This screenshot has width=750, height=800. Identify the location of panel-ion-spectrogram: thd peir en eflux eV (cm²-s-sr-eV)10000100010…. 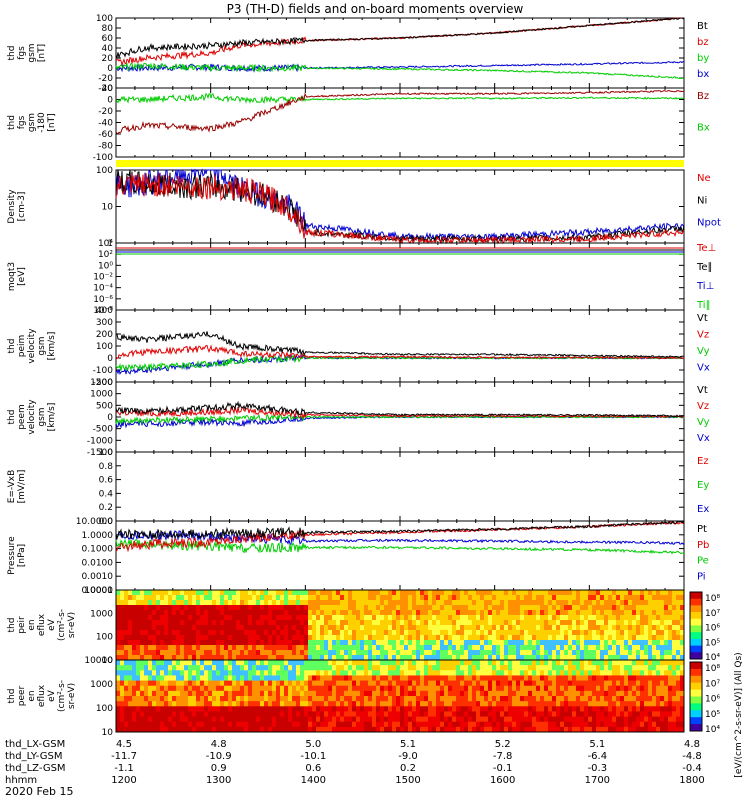
(346, 626).